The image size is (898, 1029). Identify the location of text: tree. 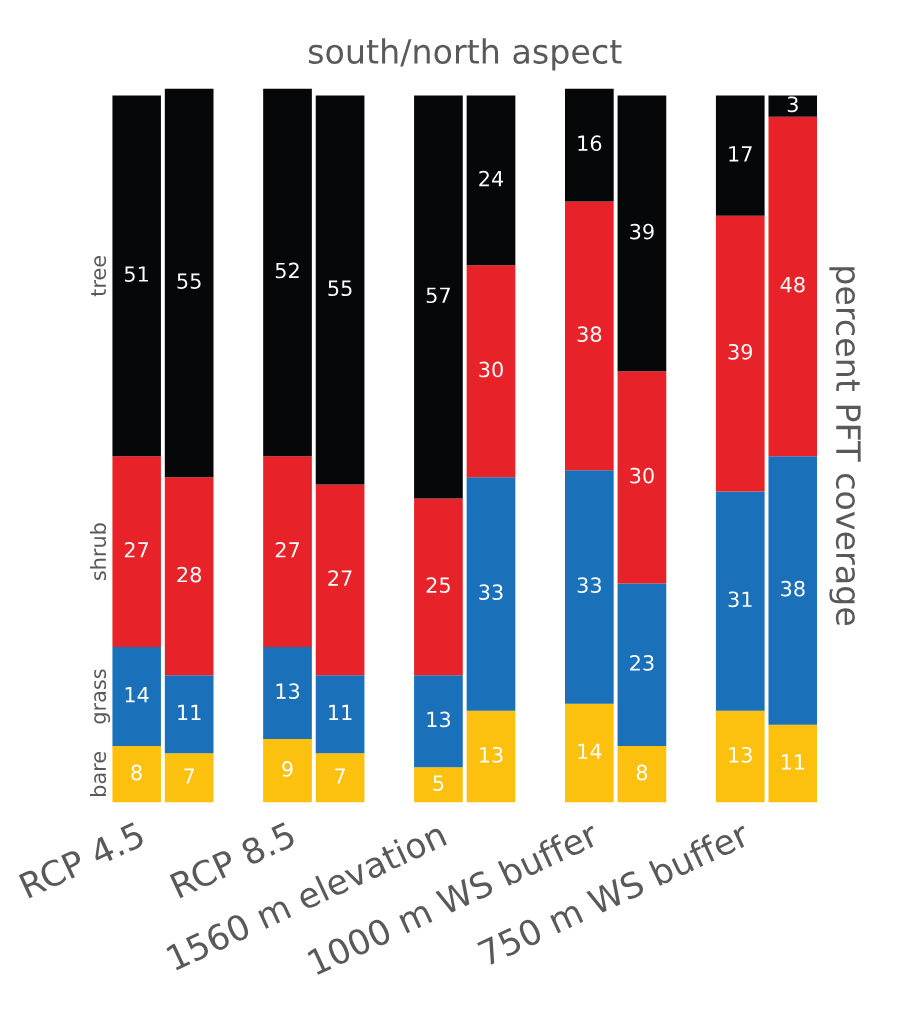
(99, 276).